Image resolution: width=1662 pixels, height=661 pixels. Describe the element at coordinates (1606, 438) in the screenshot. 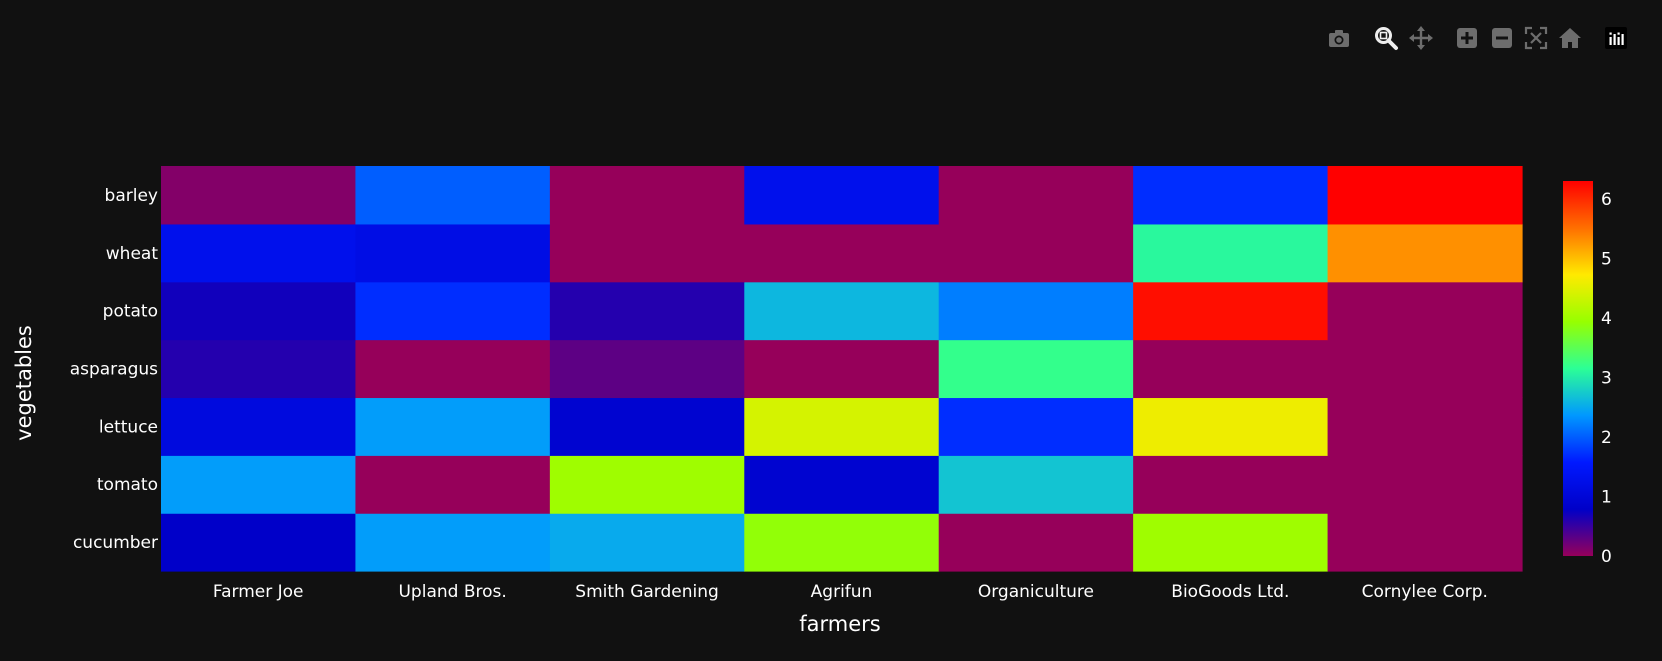

I see `colorbar-tick-label: 2` at that location.